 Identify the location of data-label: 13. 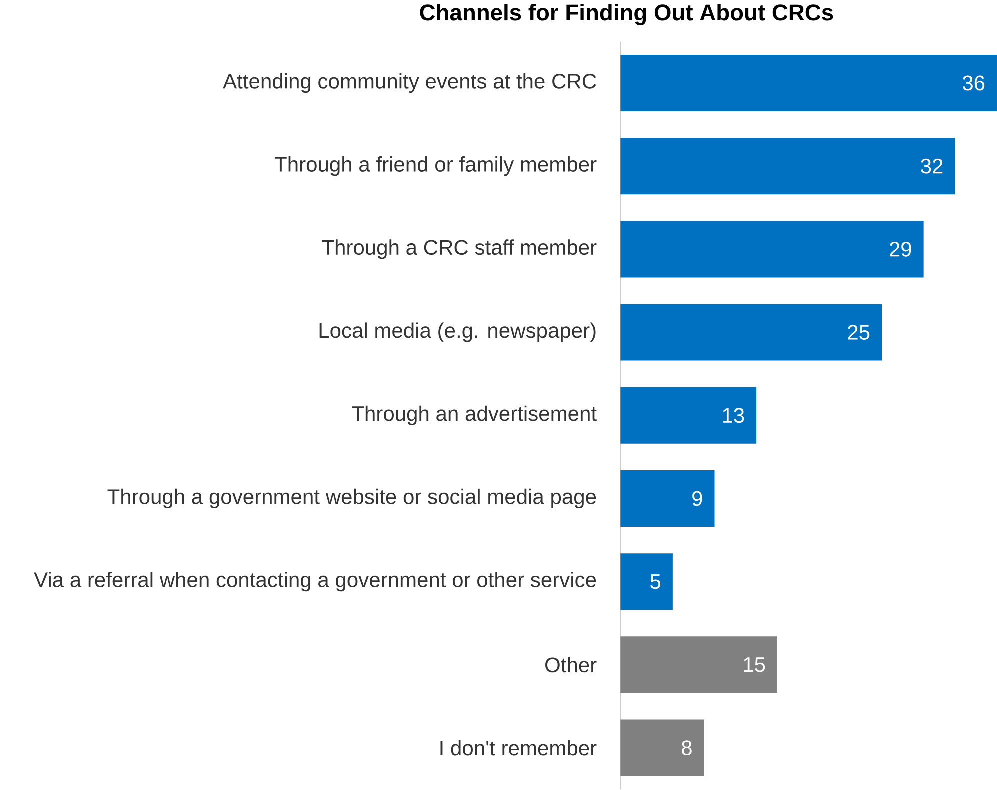
(733, 415).